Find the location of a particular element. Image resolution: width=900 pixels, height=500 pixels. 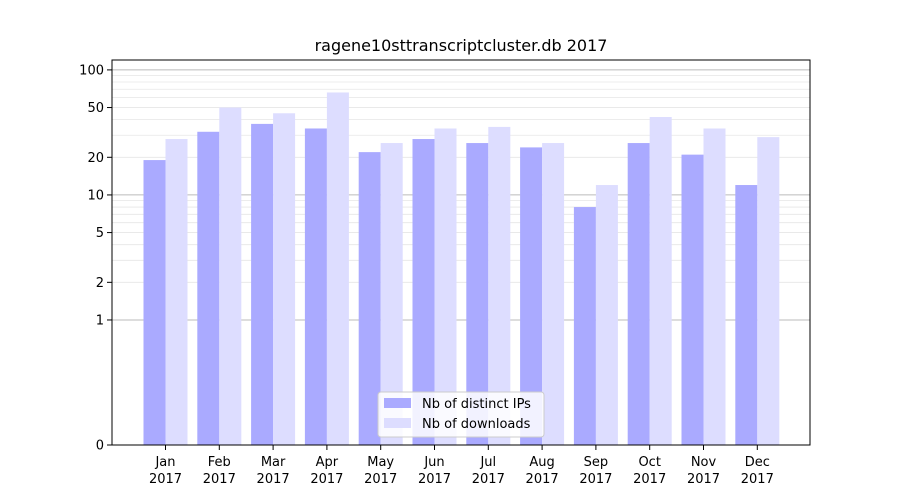

x-tick-label-month: Oct is located at coordinates (649, 462).